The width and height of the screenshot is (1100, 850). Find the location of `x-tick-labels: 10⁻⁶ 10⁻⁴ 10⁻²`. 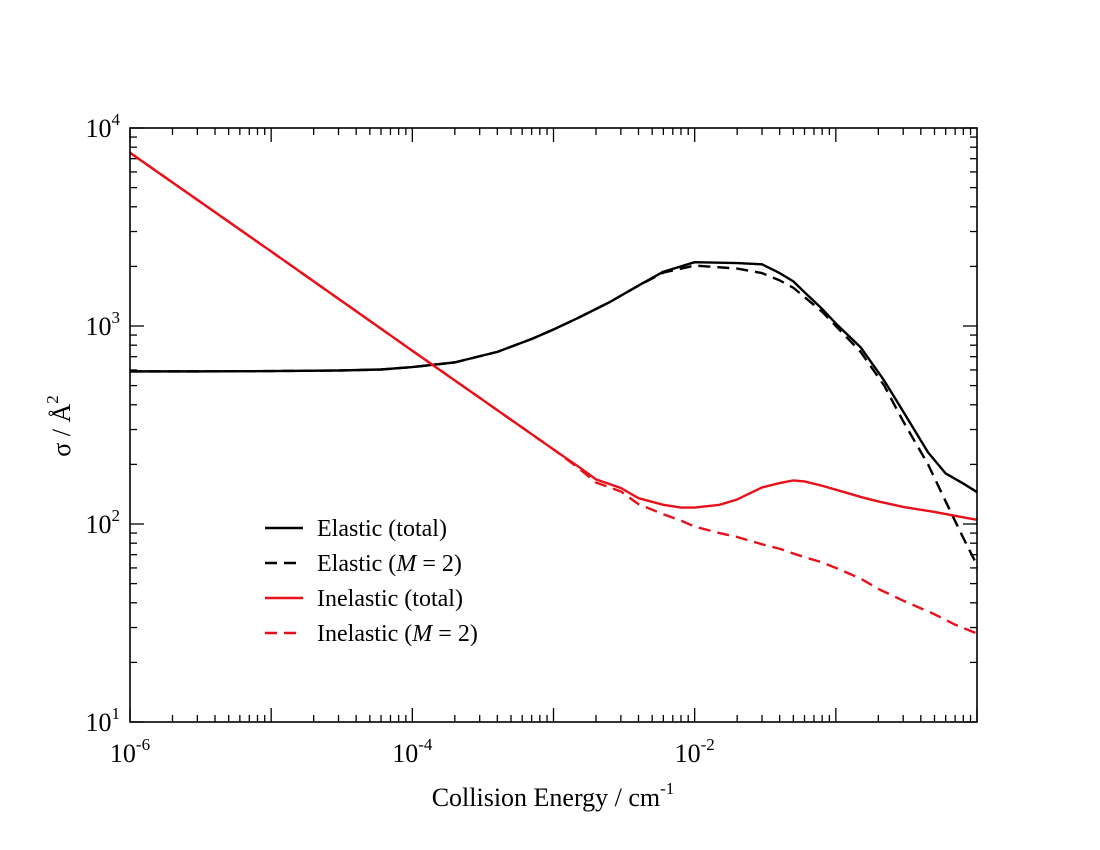

x-tick-labels: 10⁻⁶ 10⁻⁴ 10⁻² is located at coordinates (412, 751).